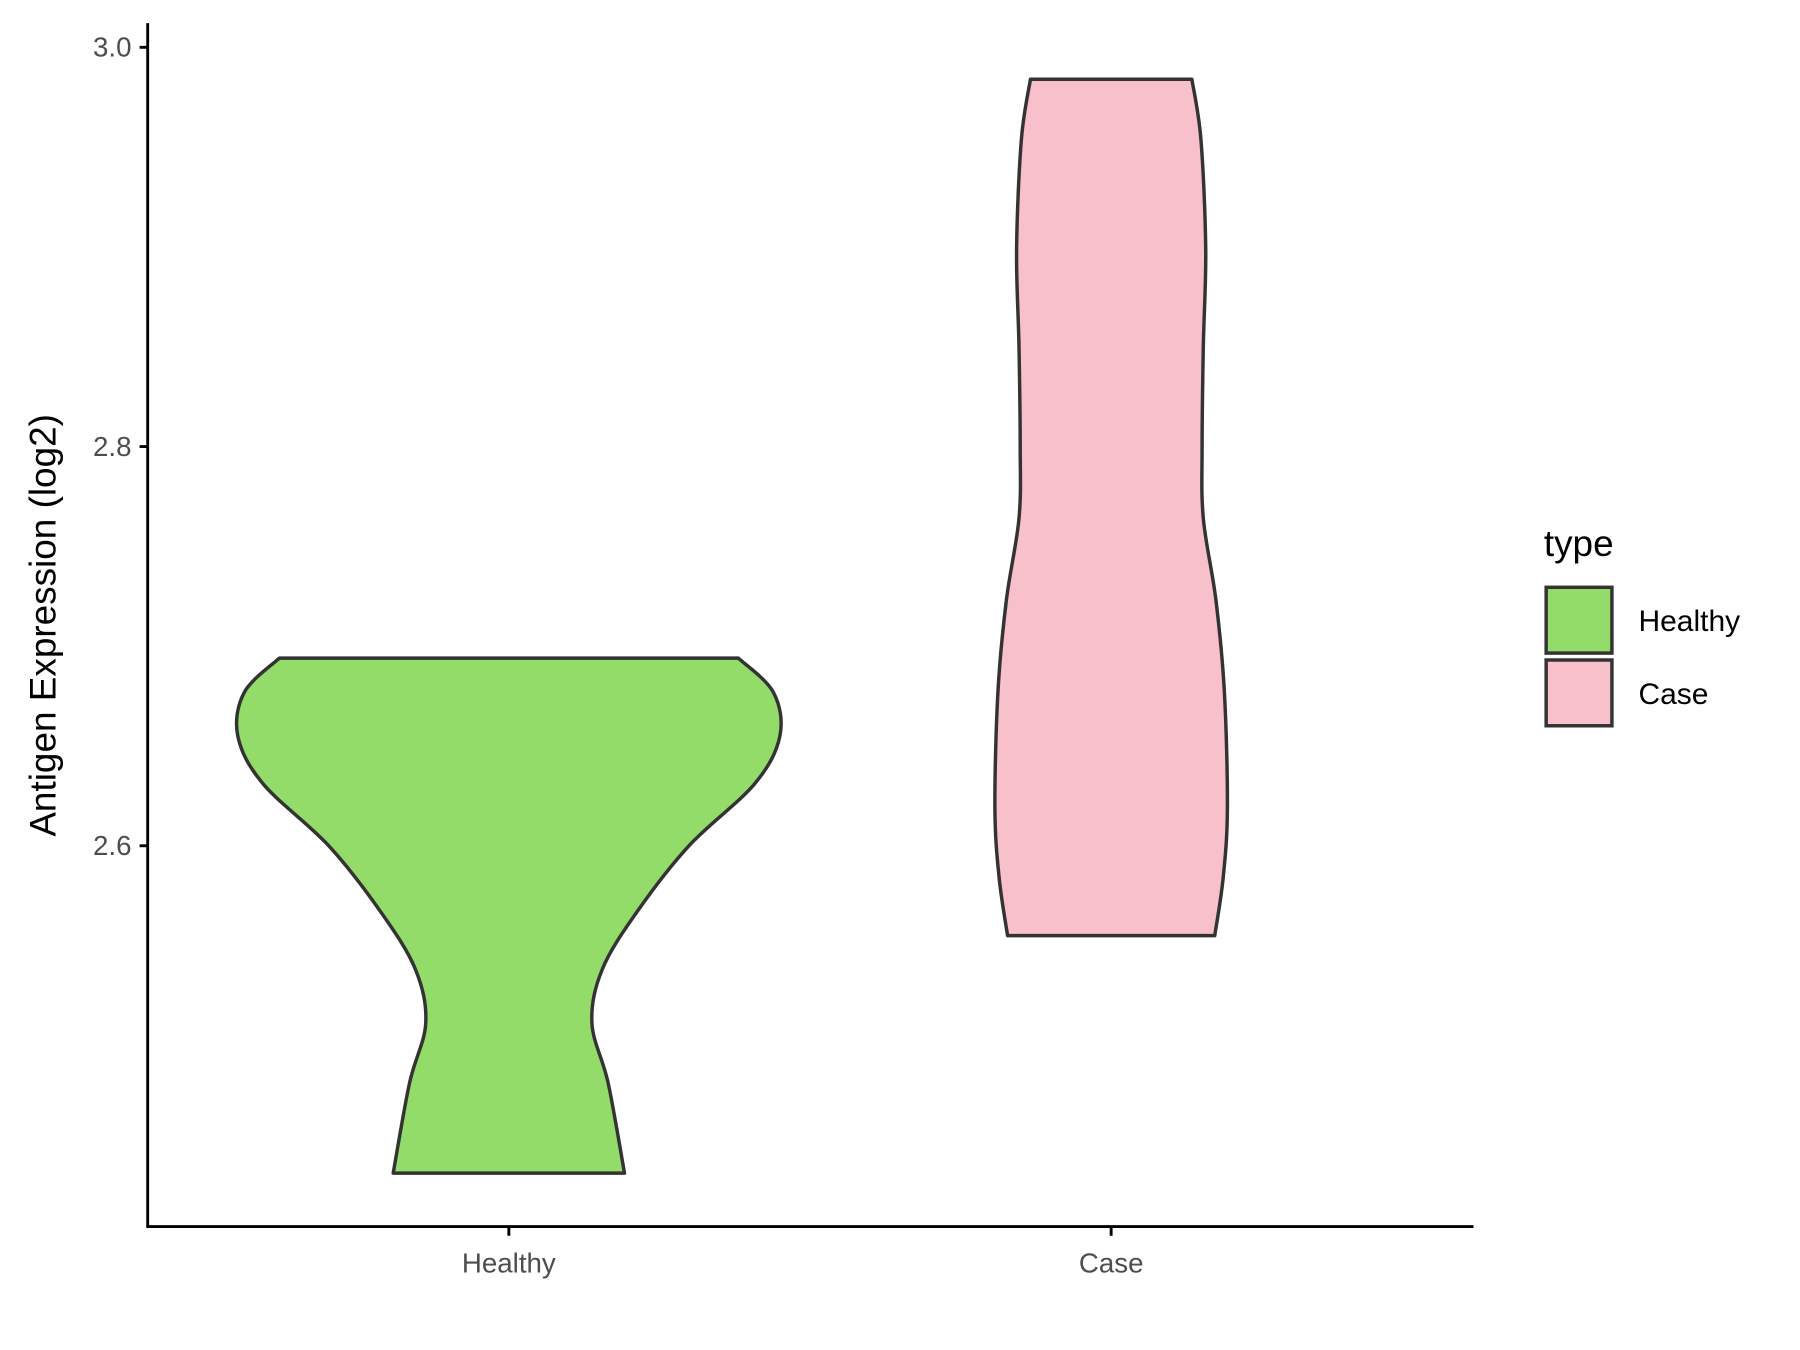  Describe the element at coordinates (508, 915) in the screenshot. I see `violin-healthy` at that location.